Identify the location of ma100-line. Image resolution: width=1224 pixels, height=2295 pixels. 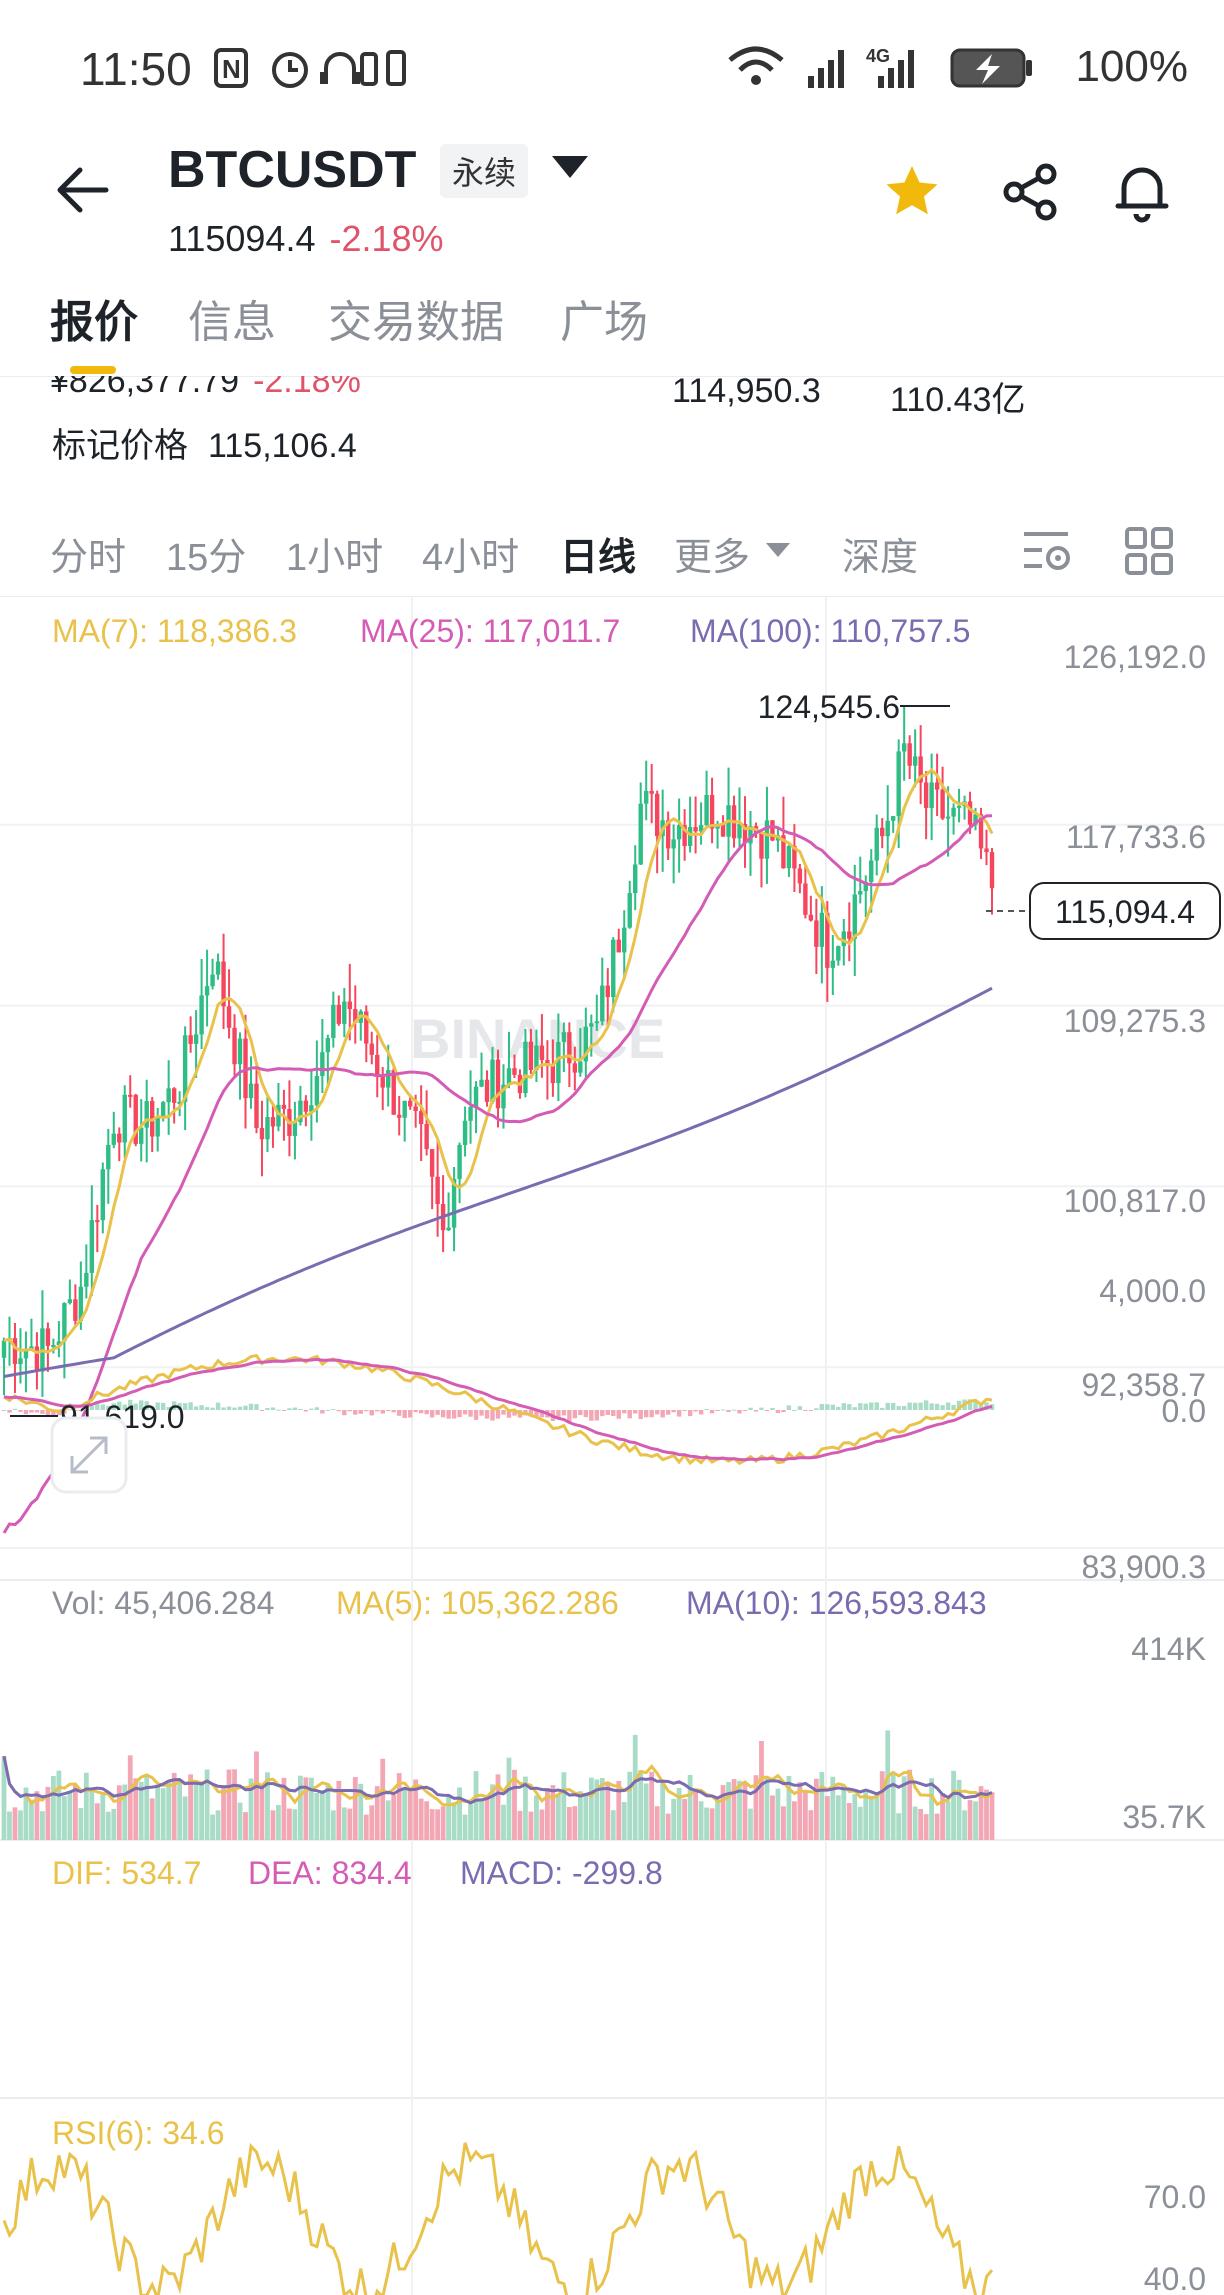
(498, 1182).